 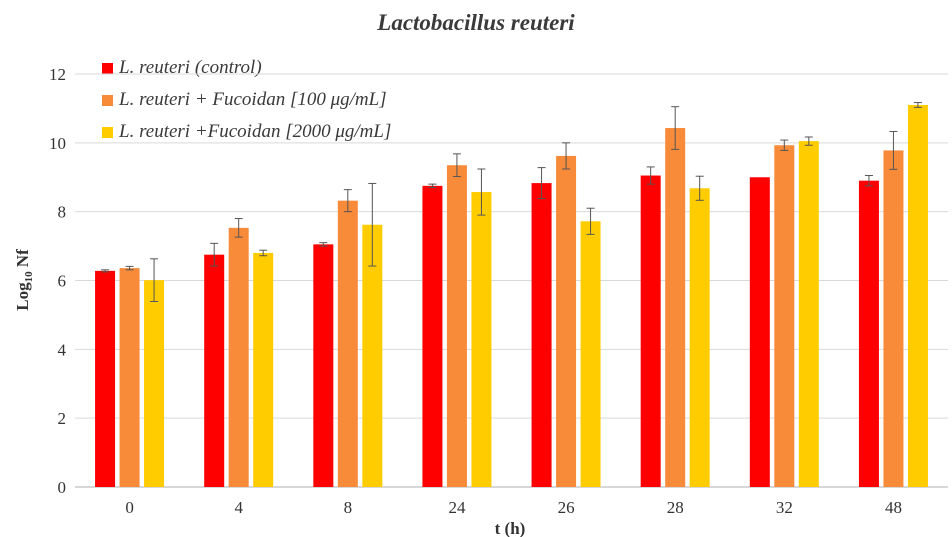 What do you see at coordinates (107, 132) in the screenshot?
I see `legend-swatch-fucoidan-2000` at bounding box center [107, 132].